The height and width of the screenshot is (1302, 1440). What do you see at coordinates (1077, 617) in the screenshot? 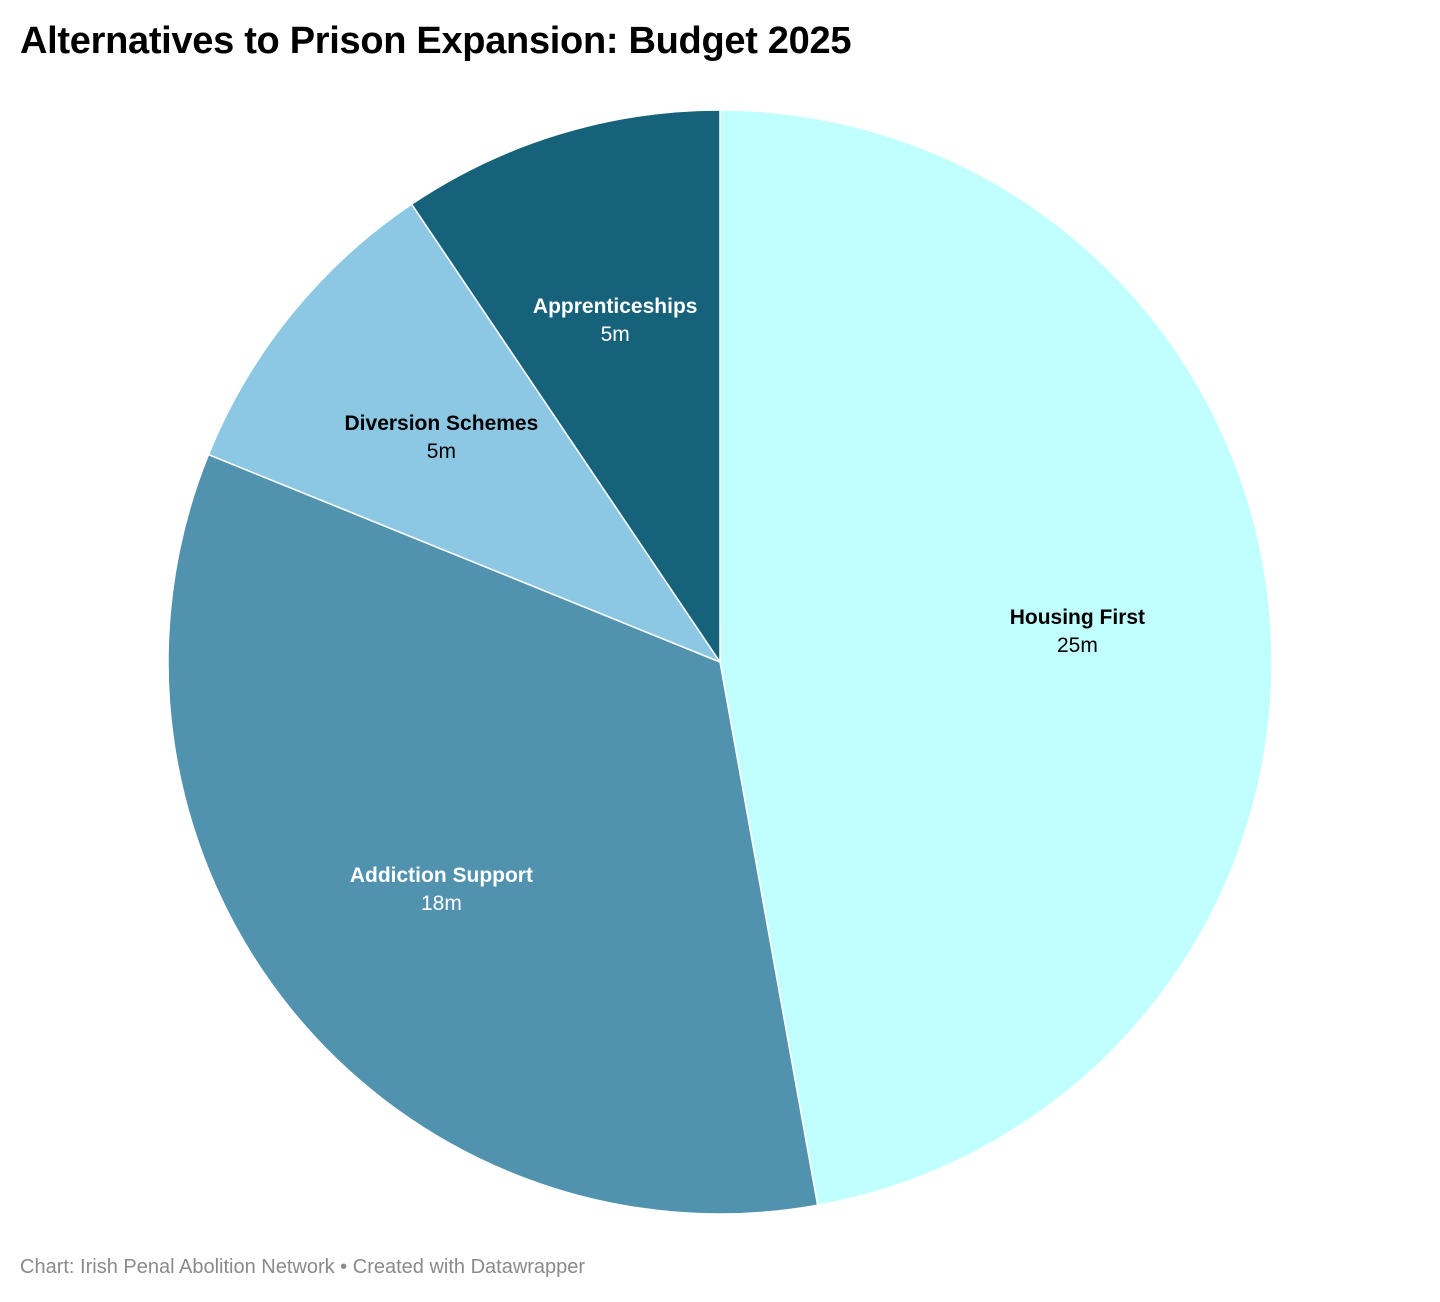
I see `slice-name-label: Housing First` at bounding box center [1077, 617].